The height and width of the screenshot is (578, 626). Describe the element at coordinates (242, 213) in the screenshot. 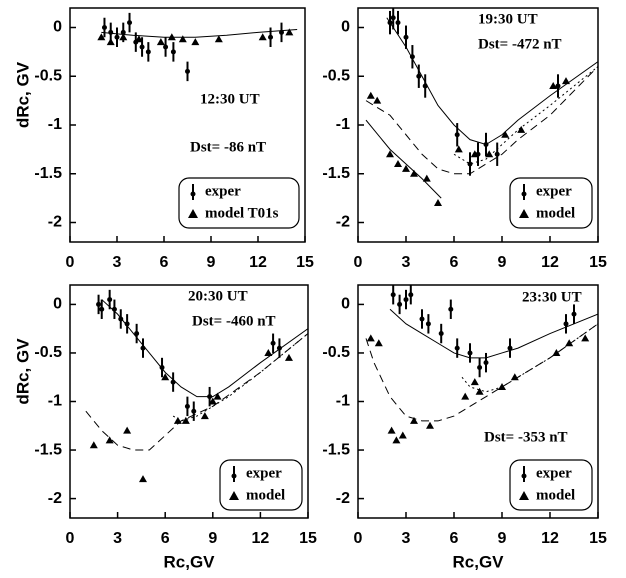

I see `legend-label: model T01s` at that location.